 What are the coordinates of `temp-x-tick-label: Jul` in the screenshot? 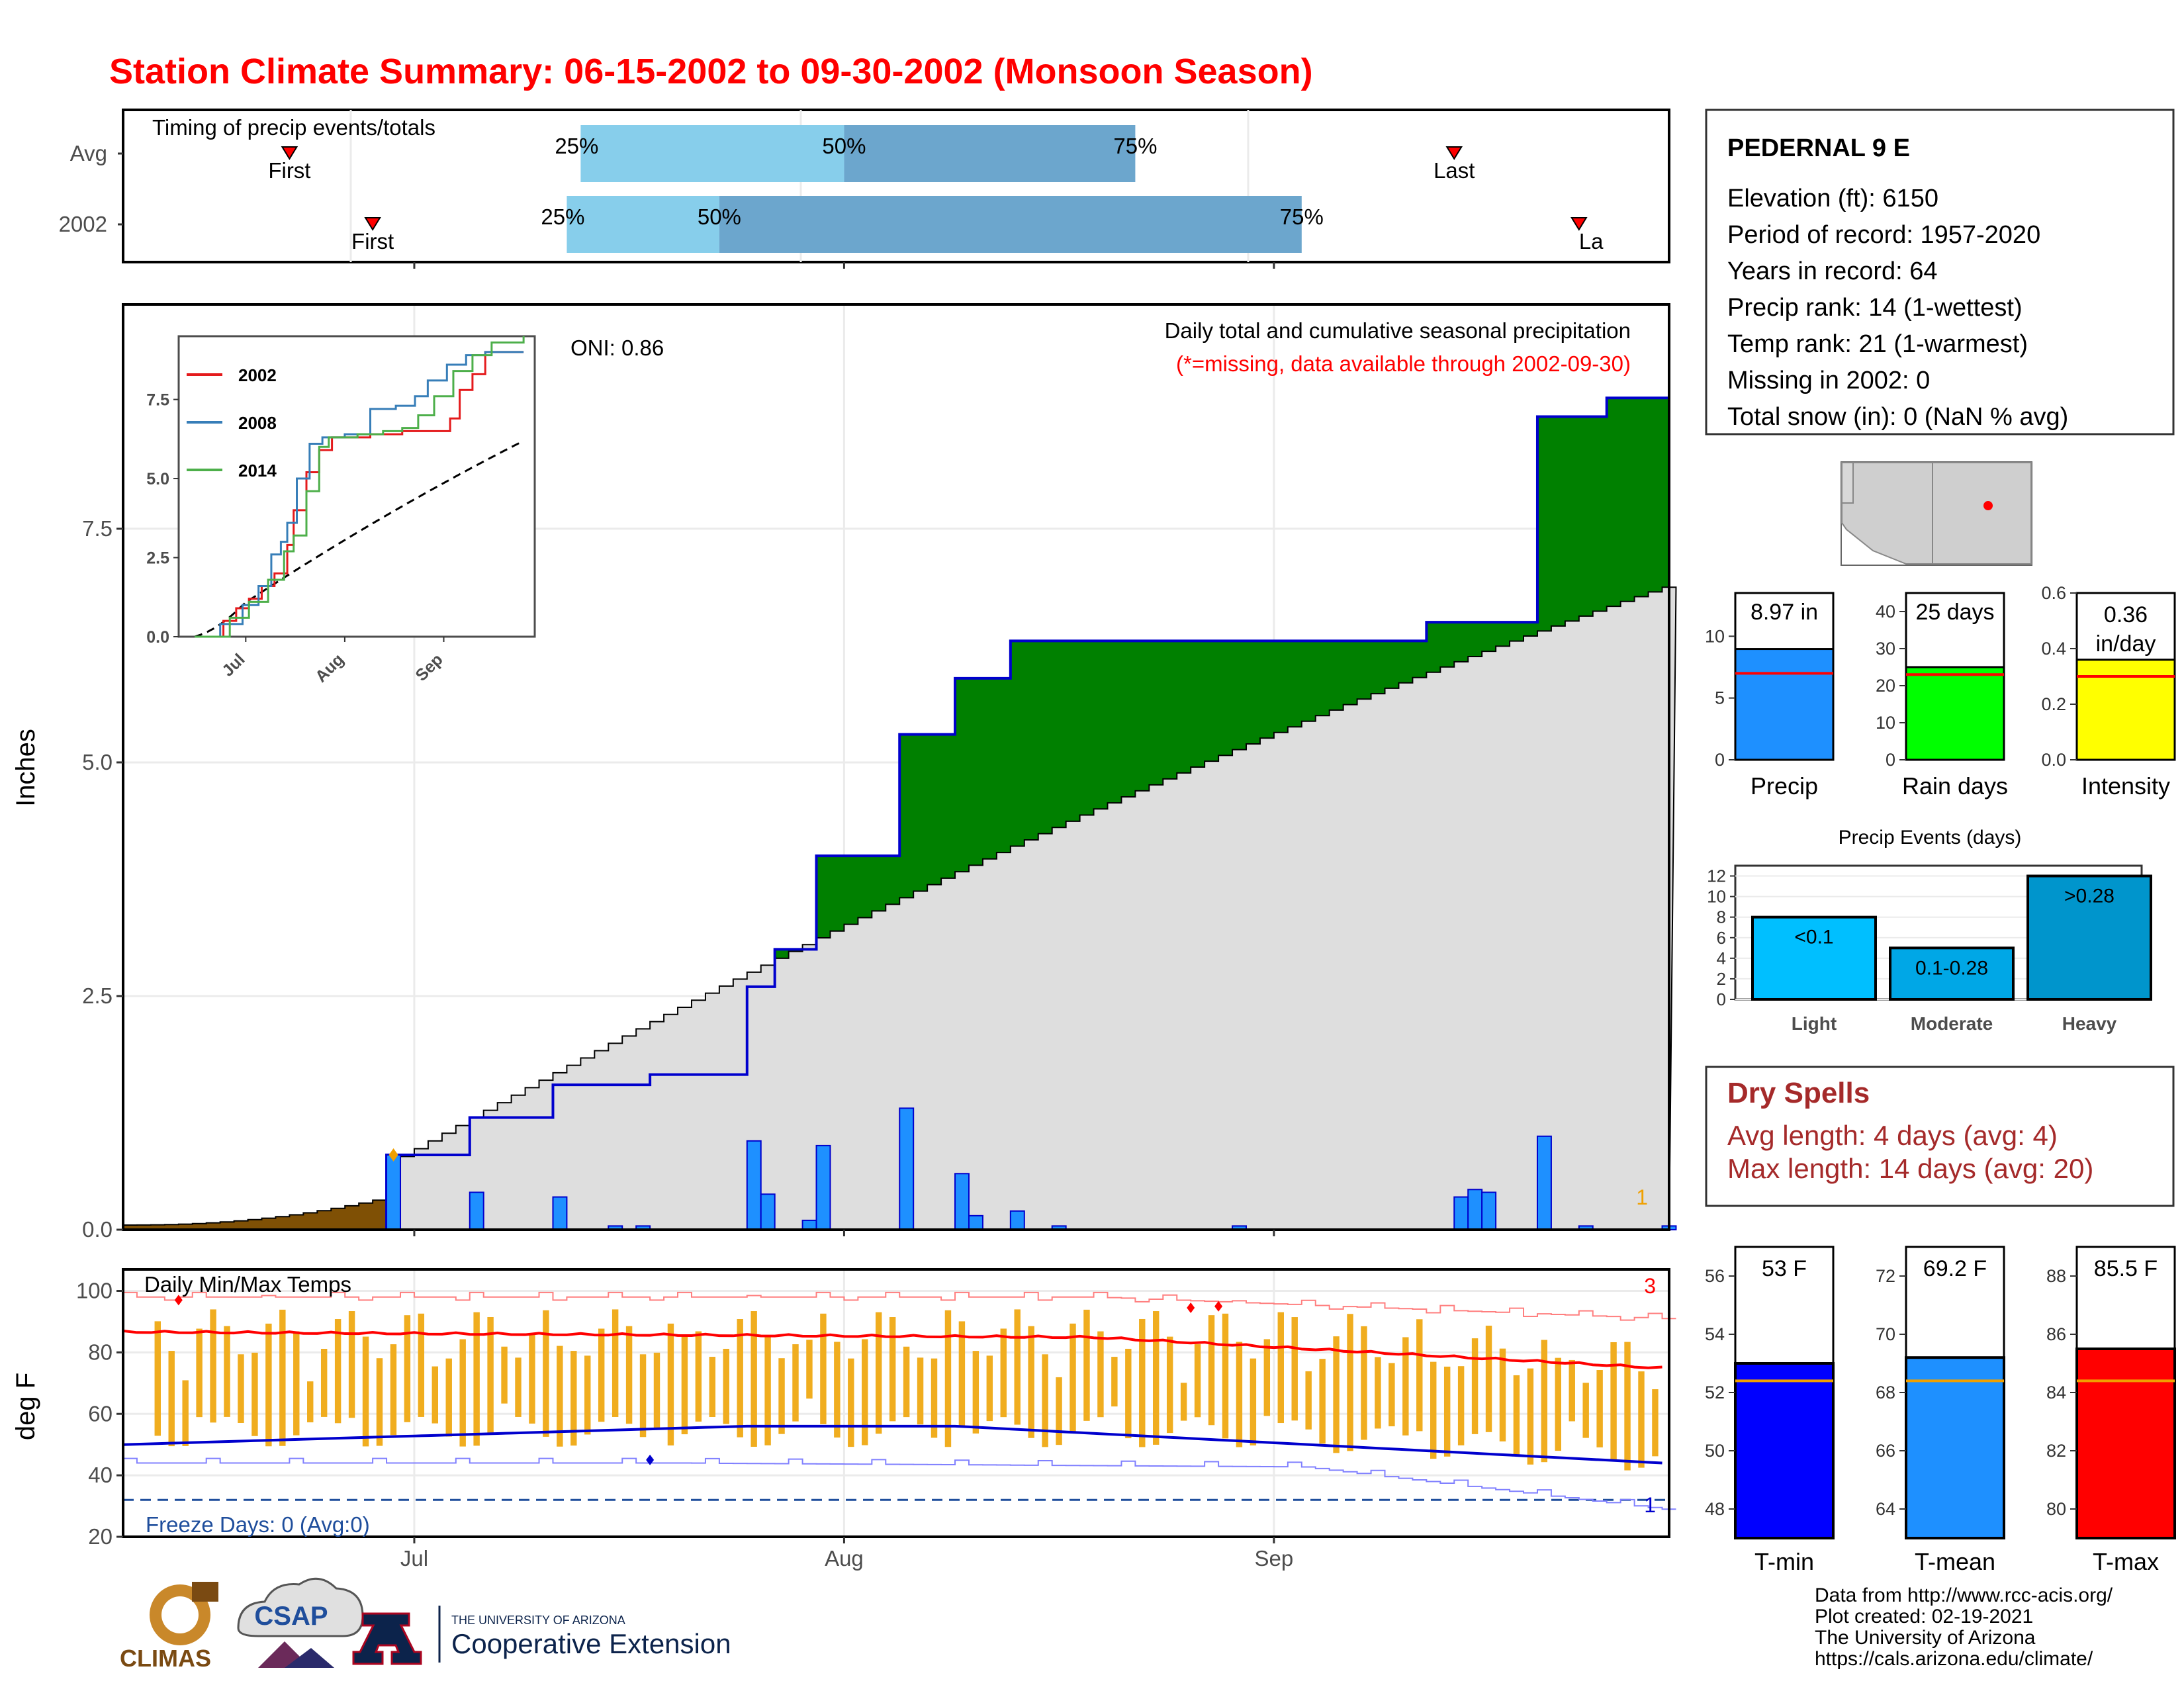 It's located at (414, 1559).